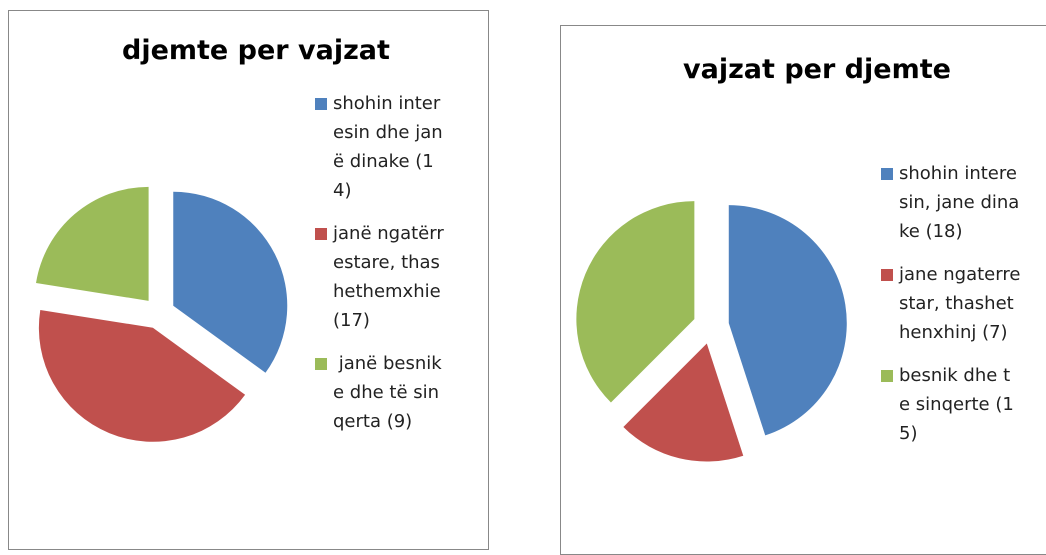  Describe the element at coordinates (956, 404) in the screenshot. I see `legend-label: besnik dhe te sinqerte (15)` at that location.